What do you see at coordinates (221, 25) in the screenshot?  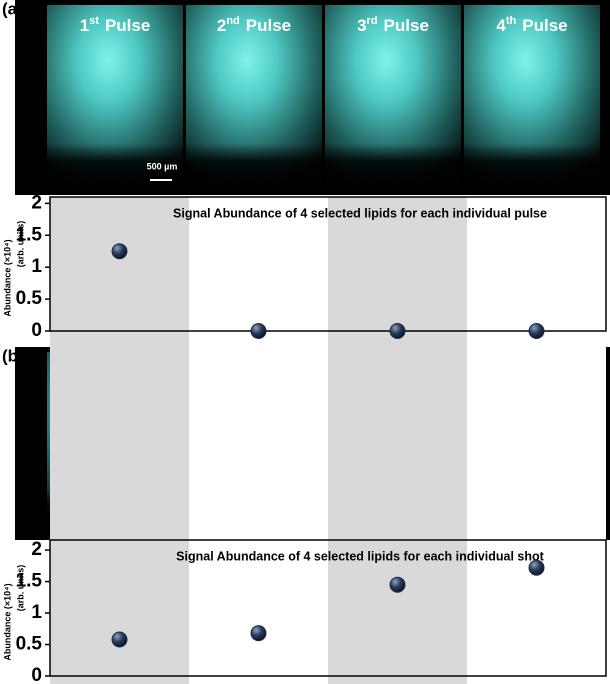 I see `ordinal-number: 2` at bounding box center [221, 25].